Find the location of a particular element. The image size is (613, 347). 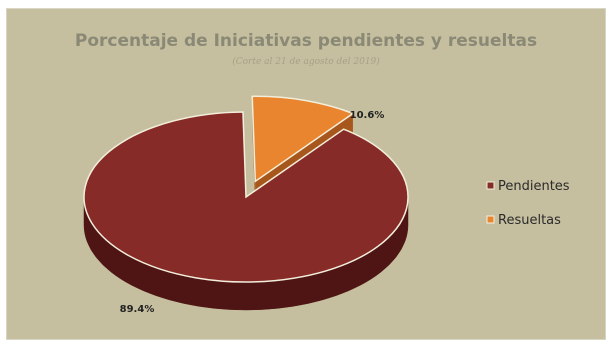

legend: Pendientes Resueltas is located at coordinates (528, 203).